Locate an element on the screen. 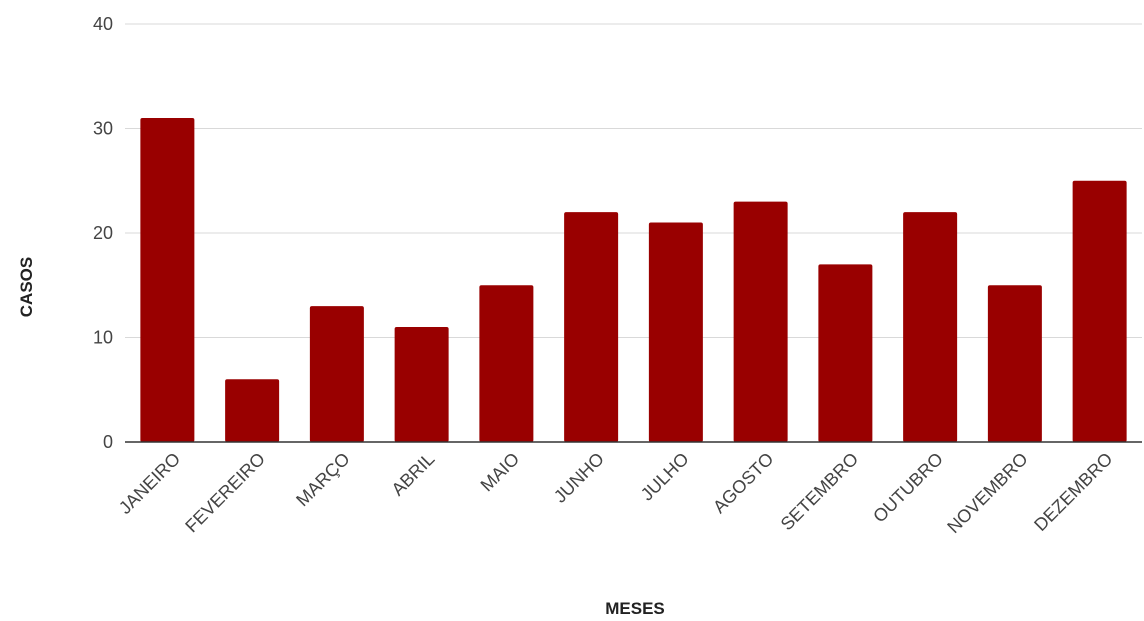 This screenshot has width=1144, height=621. x-tick-label: JANEIRO is located at coordinates (149, 483).